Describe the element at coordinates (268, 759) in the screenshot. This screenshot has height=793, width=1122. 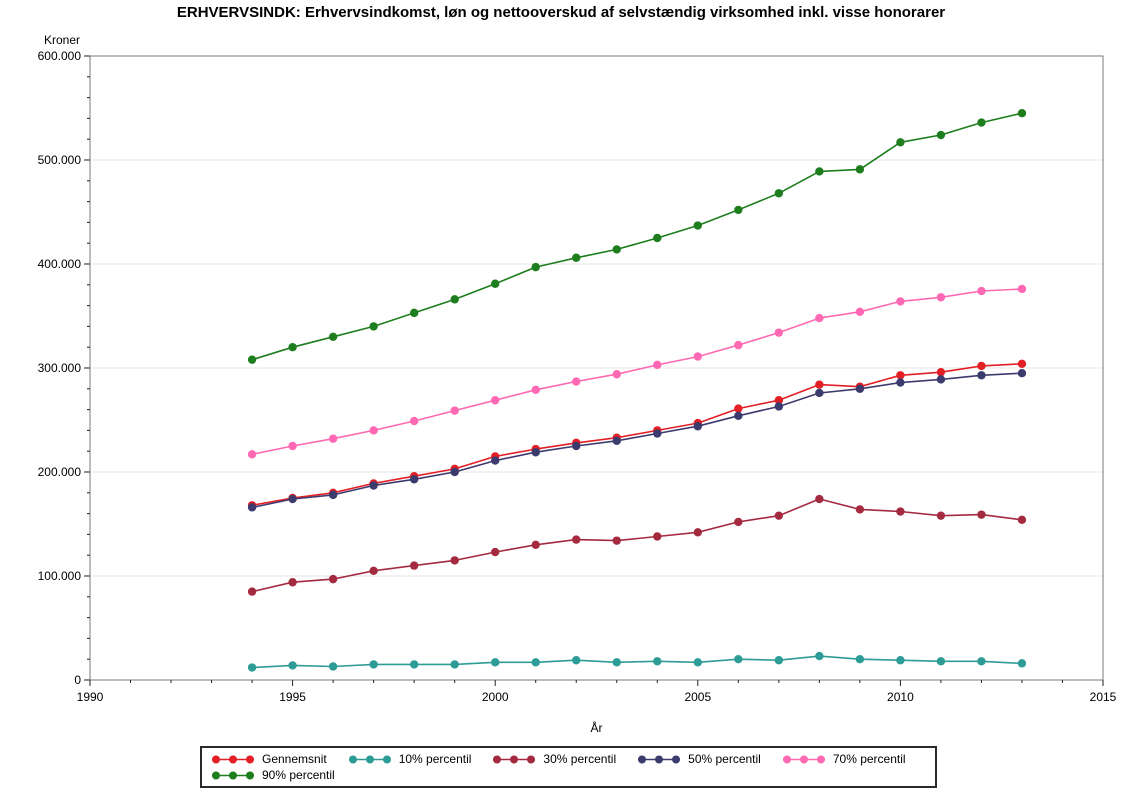
I see `legend-item: Gennemsnit` at that location.